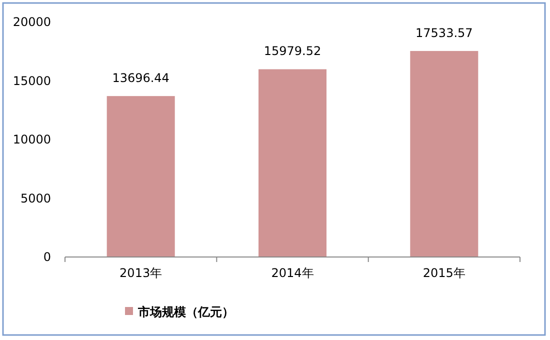 The height and width of the screenshot is (340, 550). Describe the element at coordinates (444, 33) in the screenshot. I see `data-label: 17533.57` at that location.